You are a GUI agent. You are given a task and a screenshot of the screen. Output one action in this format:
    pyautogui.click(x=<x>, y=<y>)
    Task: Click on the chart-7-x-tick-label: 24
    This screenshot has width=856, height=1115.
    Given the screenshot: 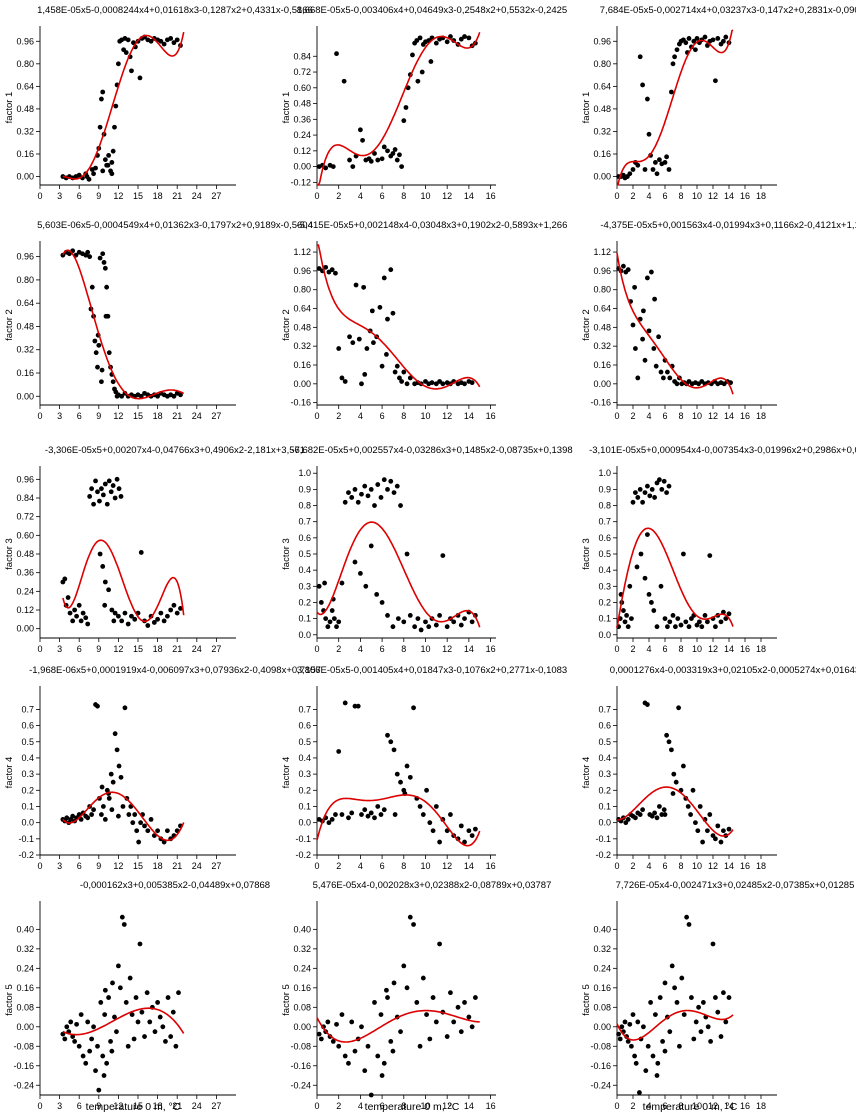 What is the action you would take?
    pyautogui.click(x=197, y=649)
    